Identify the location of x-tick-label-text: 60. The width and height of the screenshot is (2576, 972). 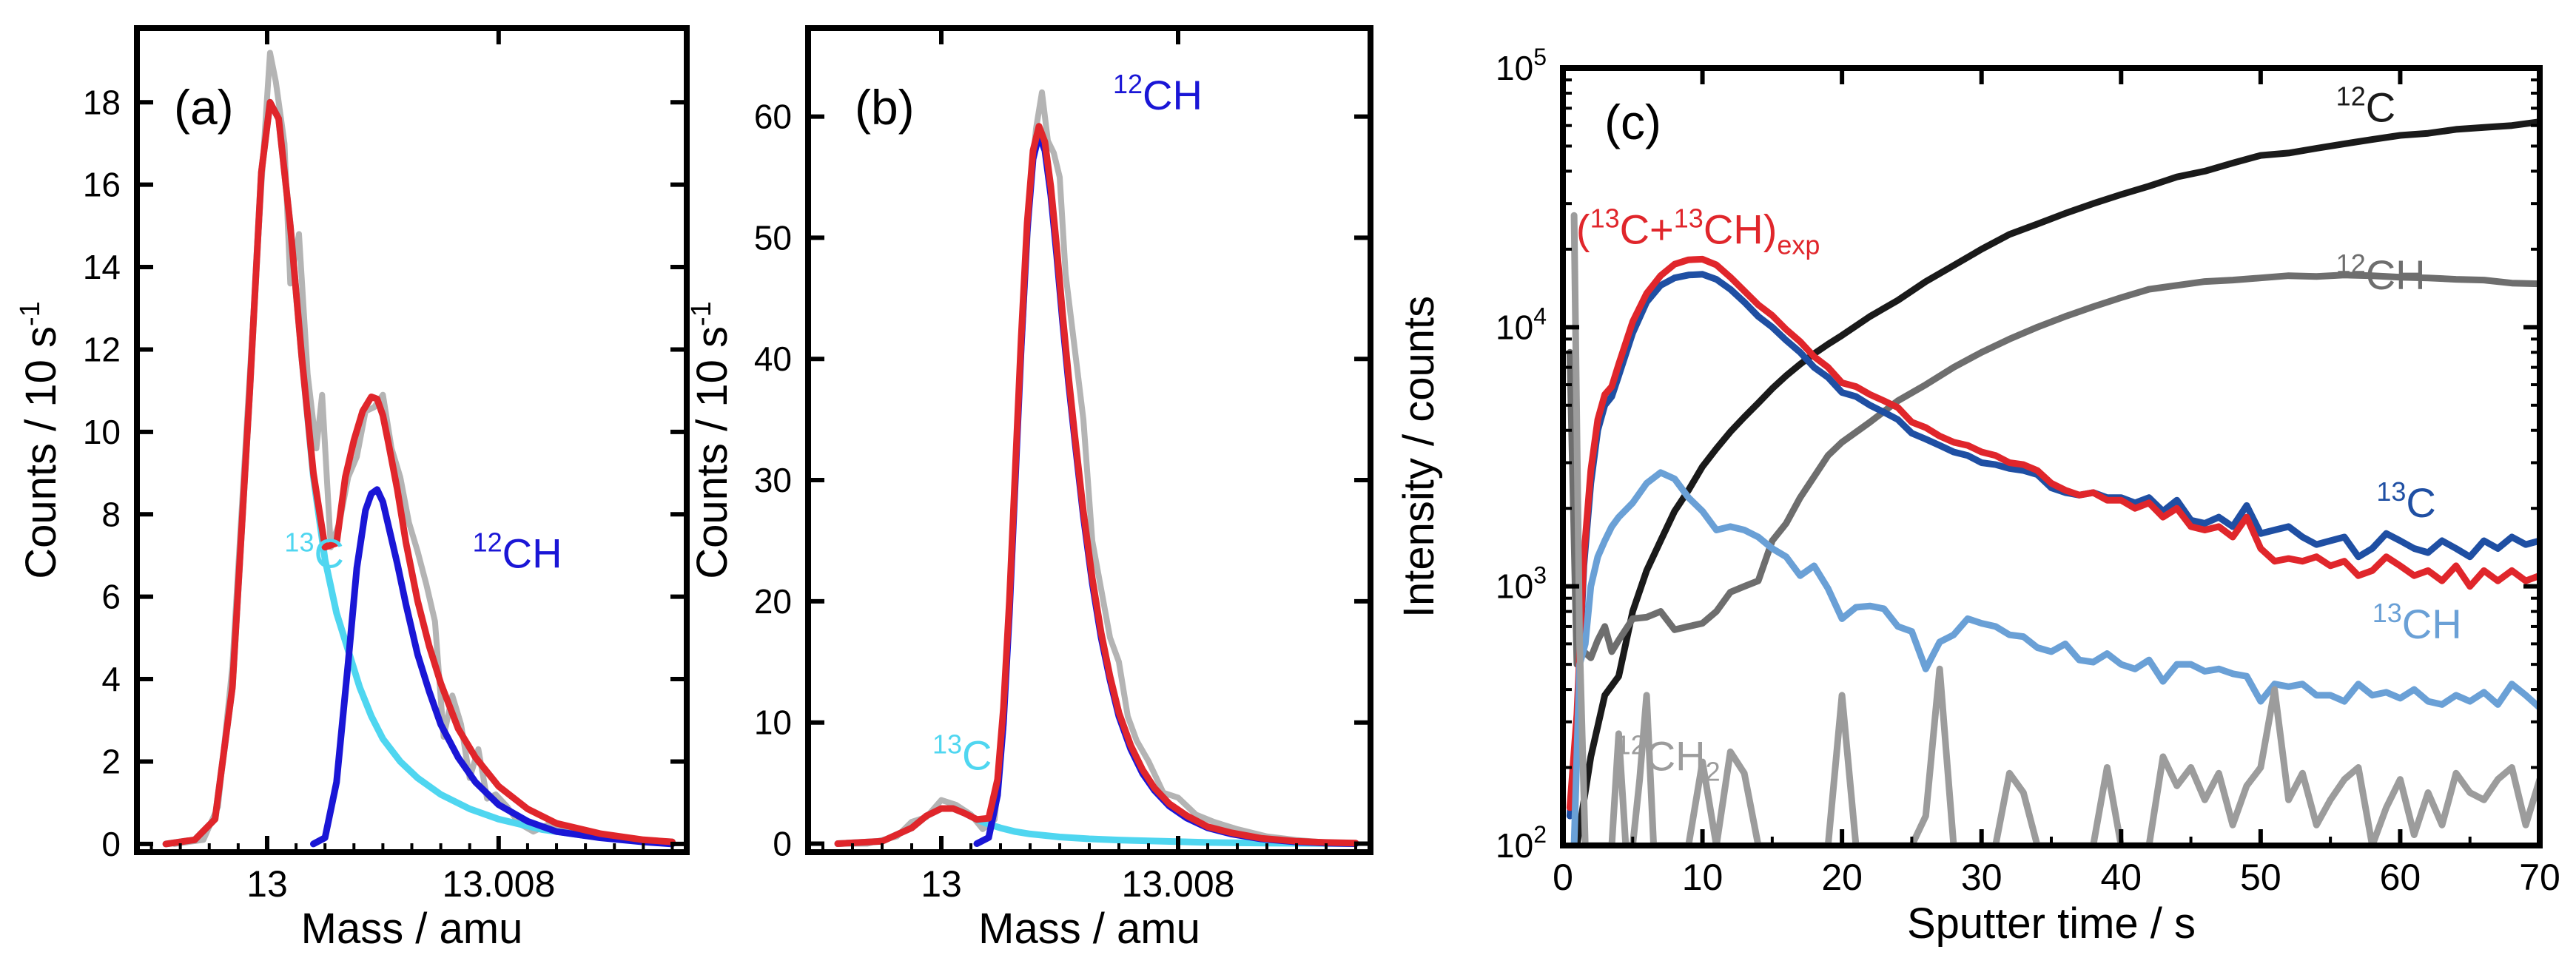
(2400, 877).